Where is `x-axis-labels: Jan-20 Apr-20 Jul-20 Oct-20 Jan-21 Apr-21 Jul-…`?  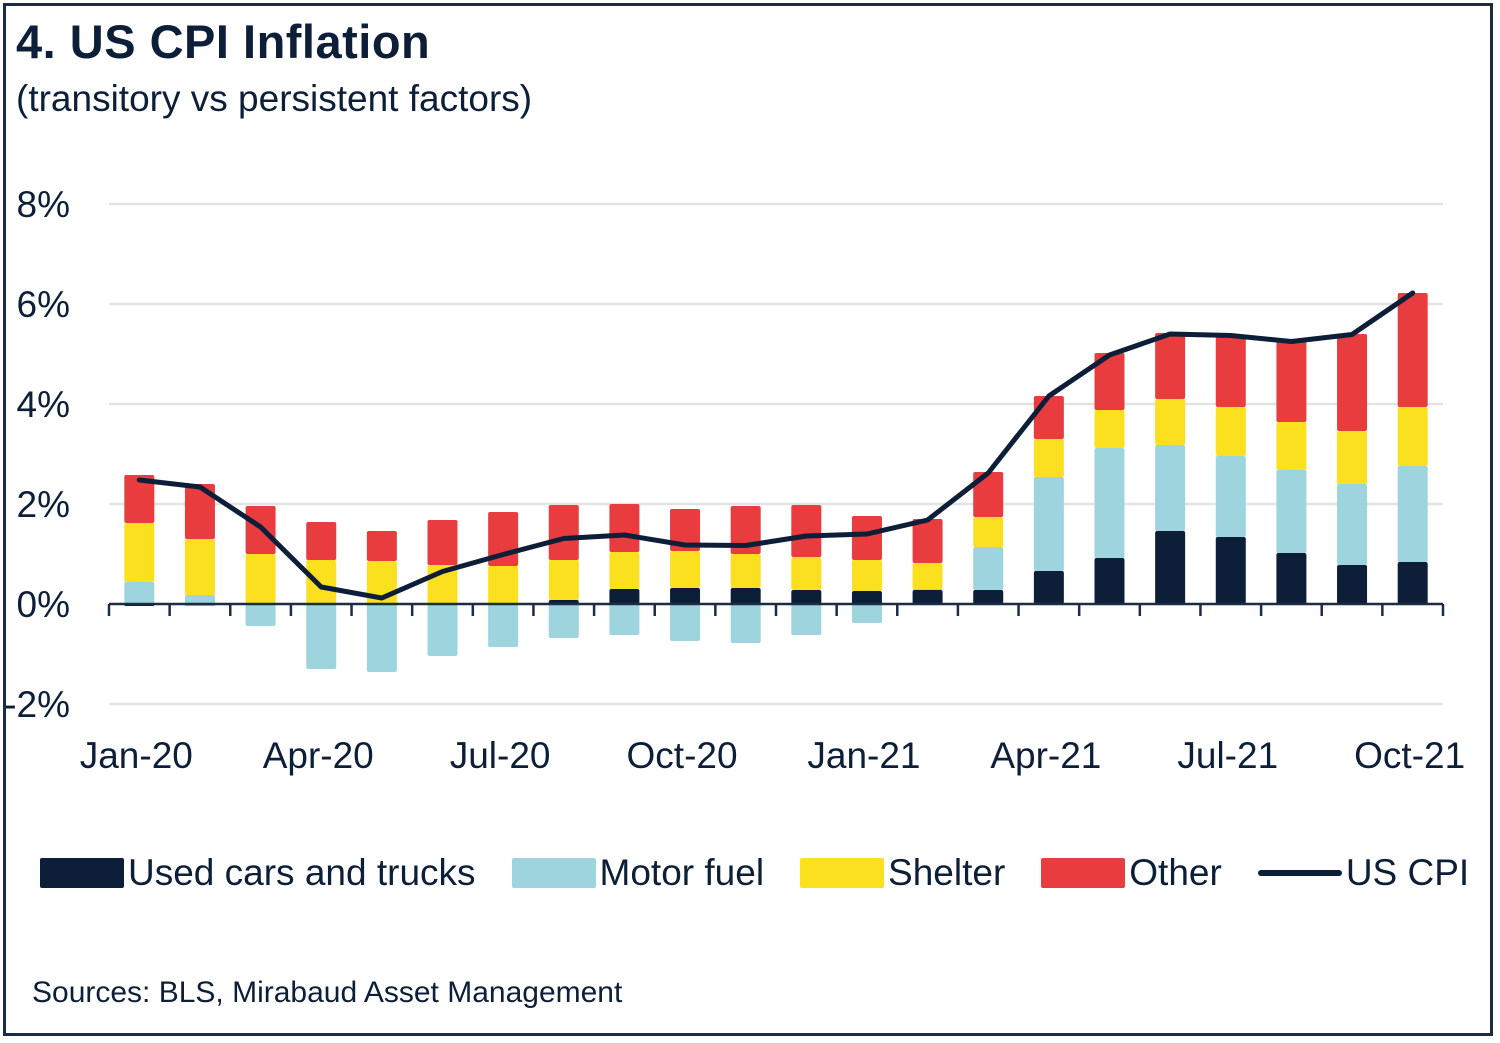
x-axis-labels: Jan-20 Apr-20 Jul-20 Oct-20 Jan-21 Apr-21 Jul-… is located at coordinates (772, 755).